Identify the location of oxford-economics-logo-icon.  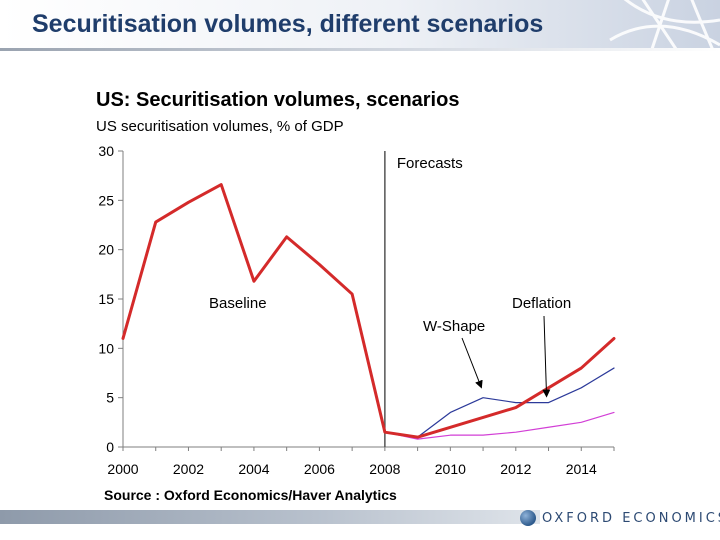
(528, 518).